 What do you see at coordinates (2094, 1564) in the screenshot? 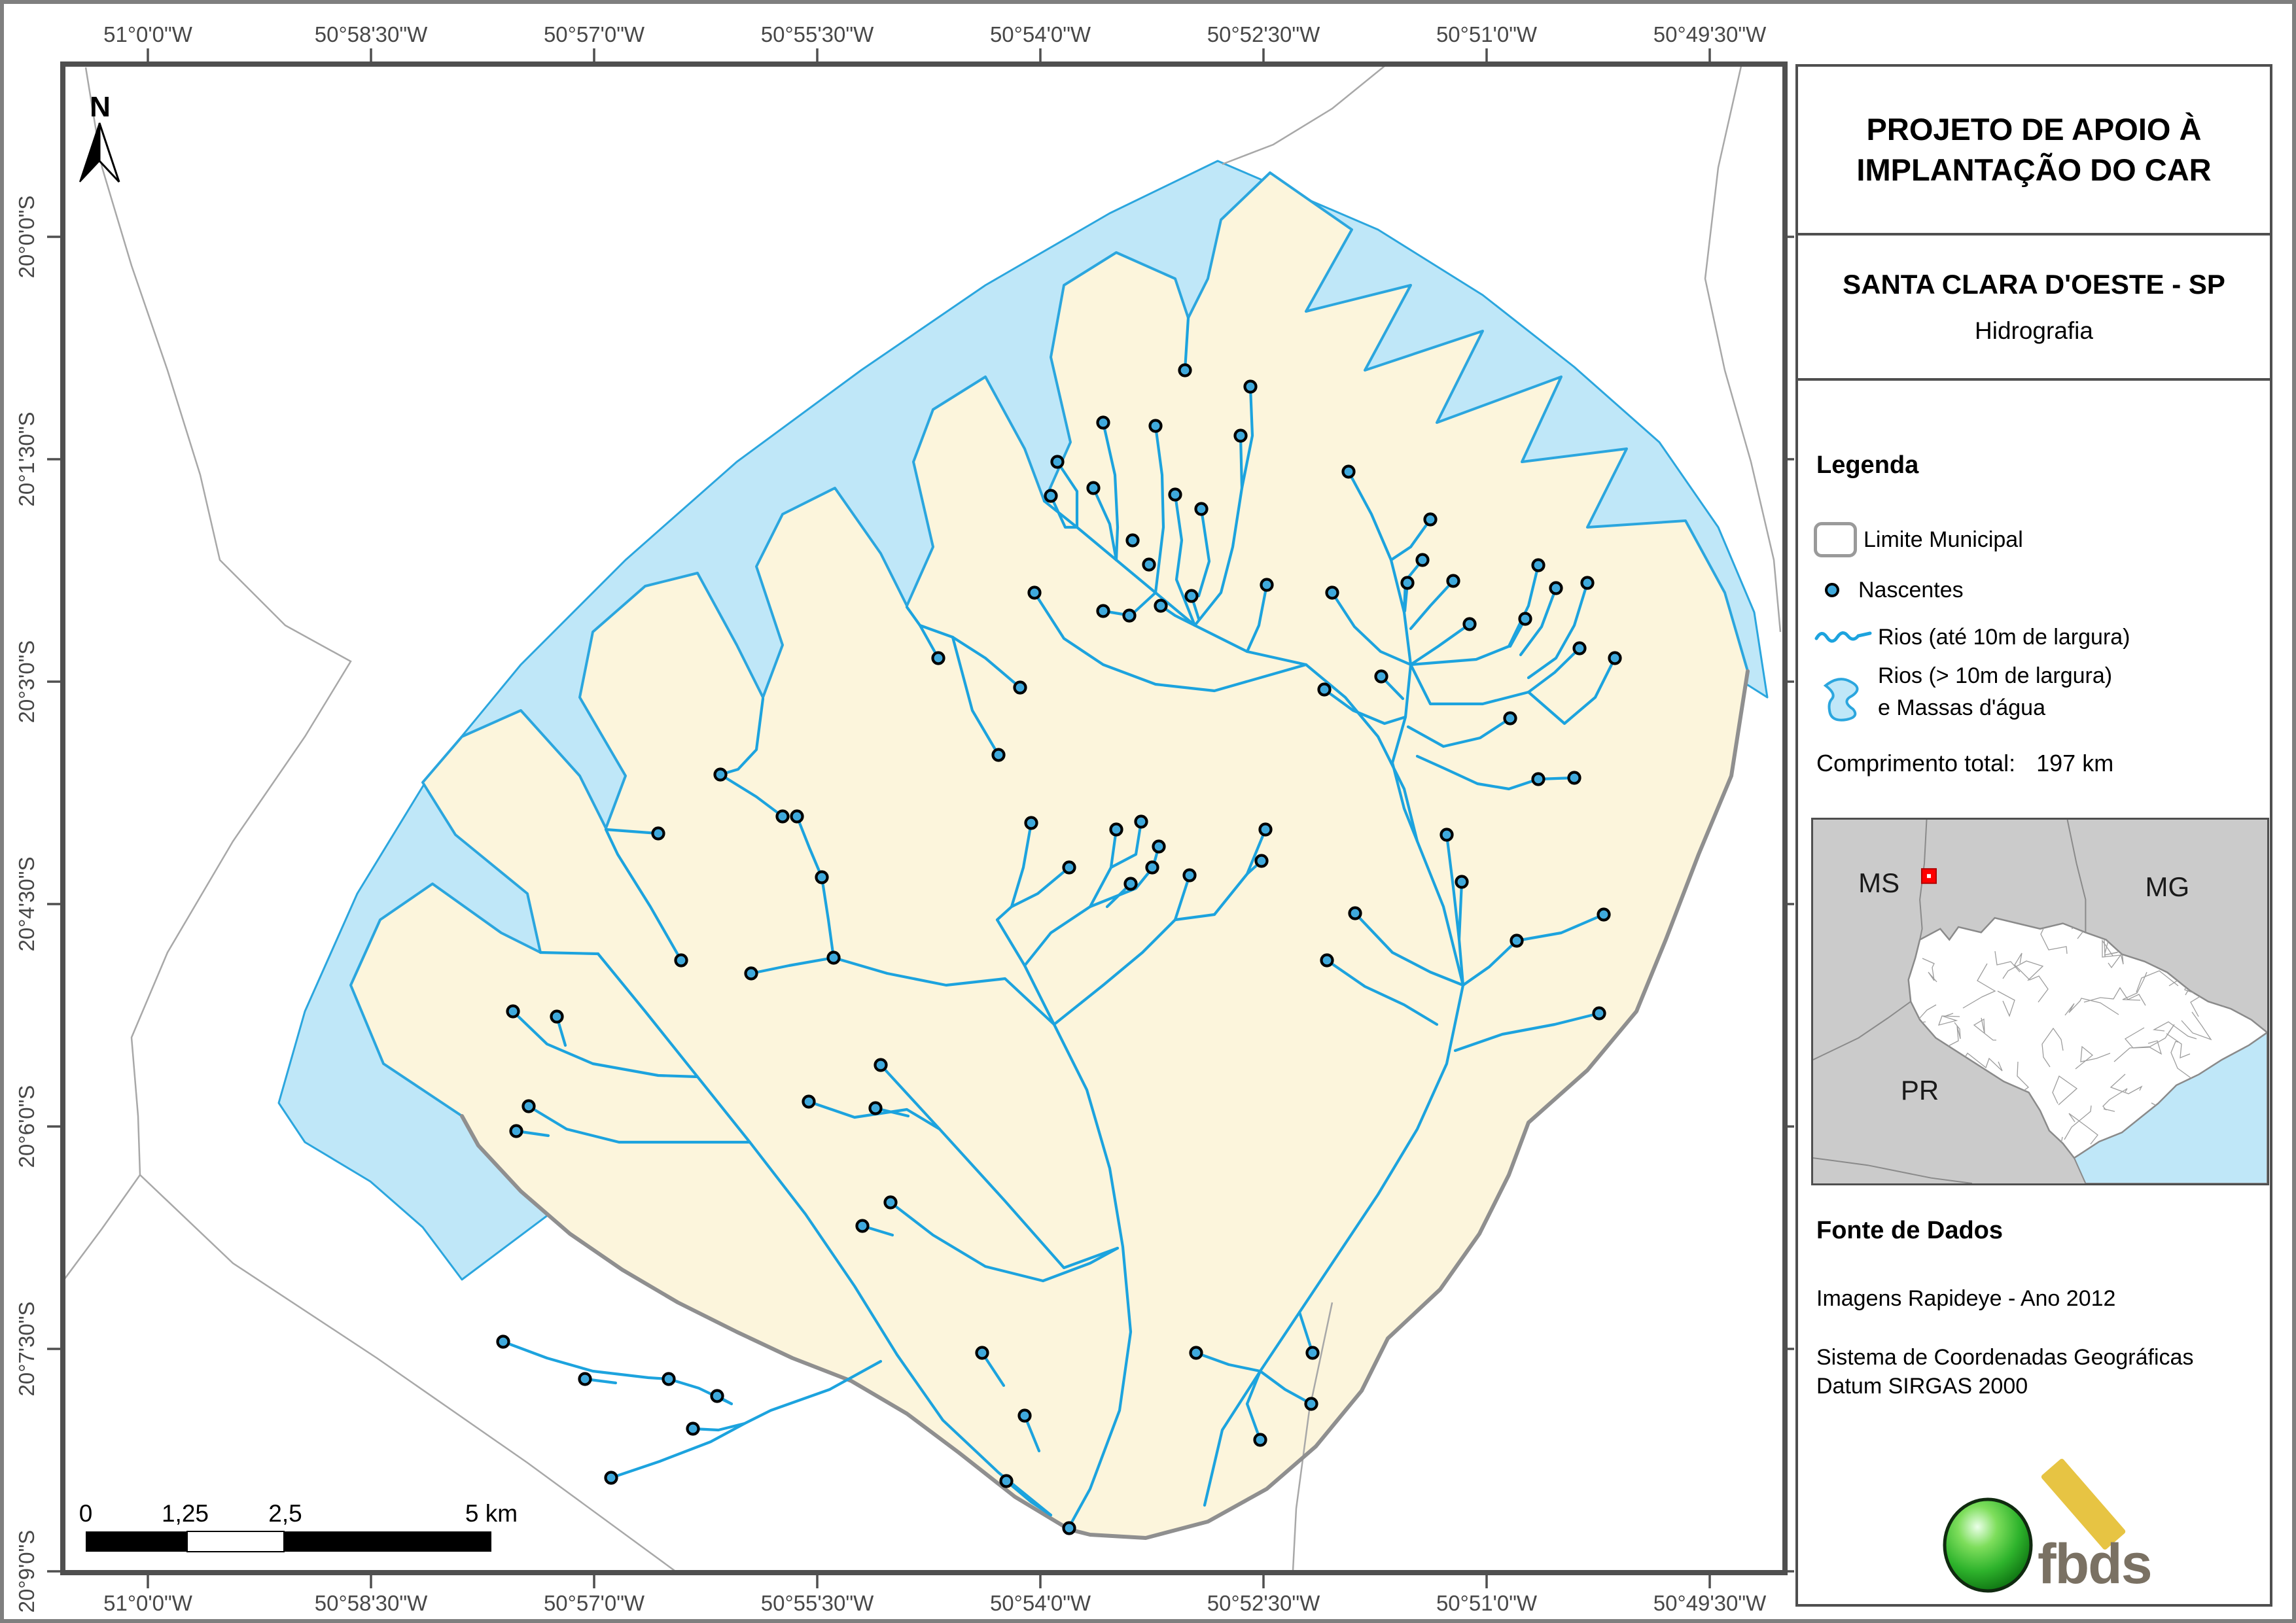
I see `logo-wordmark: fbds` at bounding box center [2094, 1564].